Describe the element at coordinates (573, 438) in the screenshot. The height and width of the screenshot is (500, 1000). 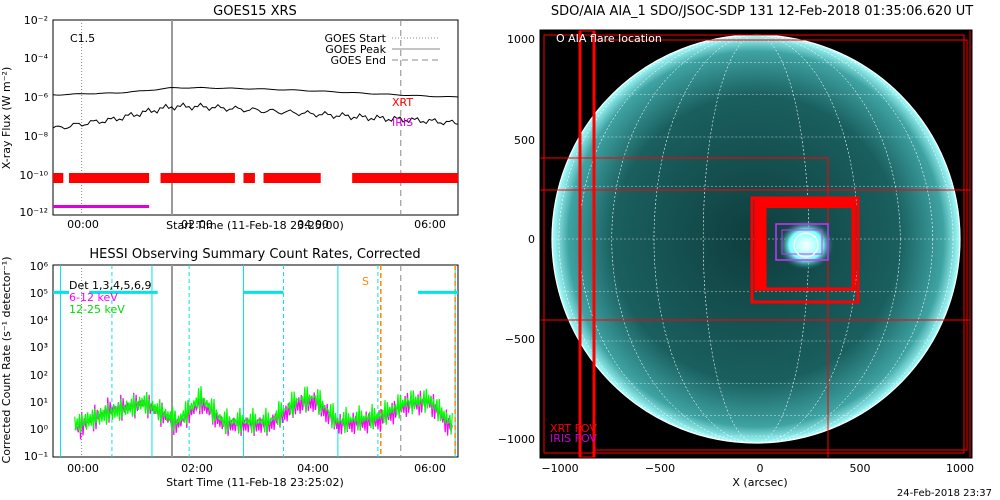
I see `iris-fov-label: IRIS FOV` at that location.